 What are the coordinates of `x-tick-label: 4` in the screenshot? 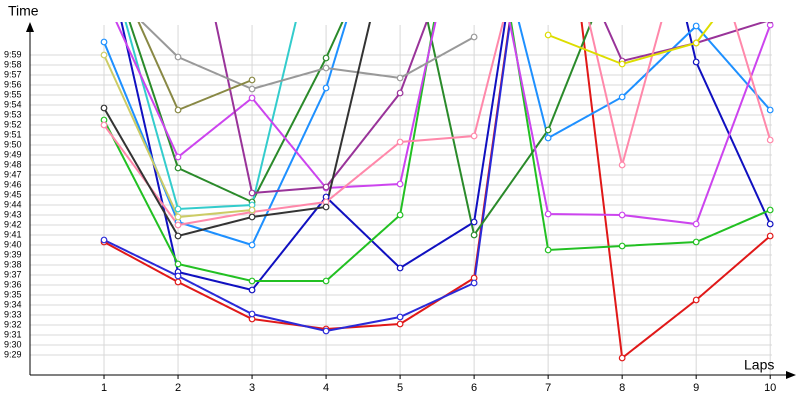 It's located at (326, 388).